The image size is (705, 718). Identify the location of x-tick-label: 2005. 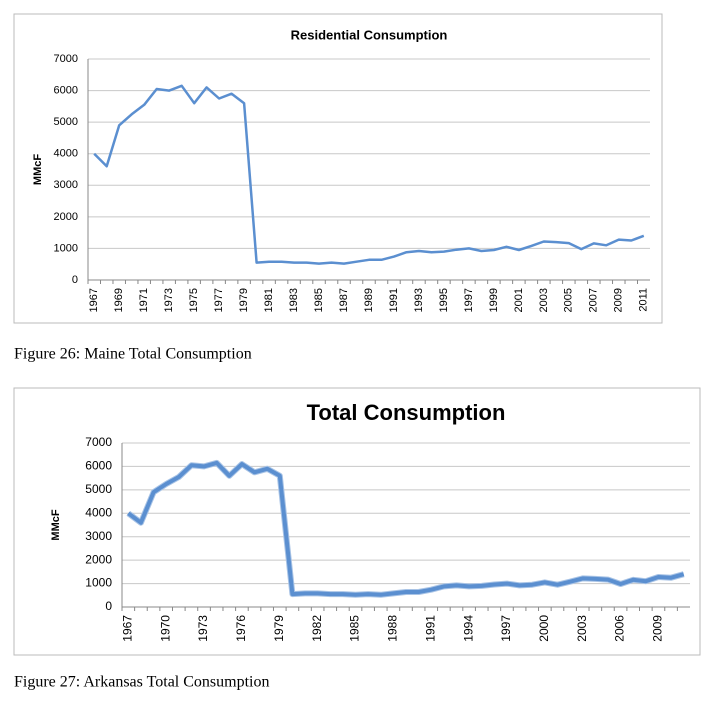
(569, 300).